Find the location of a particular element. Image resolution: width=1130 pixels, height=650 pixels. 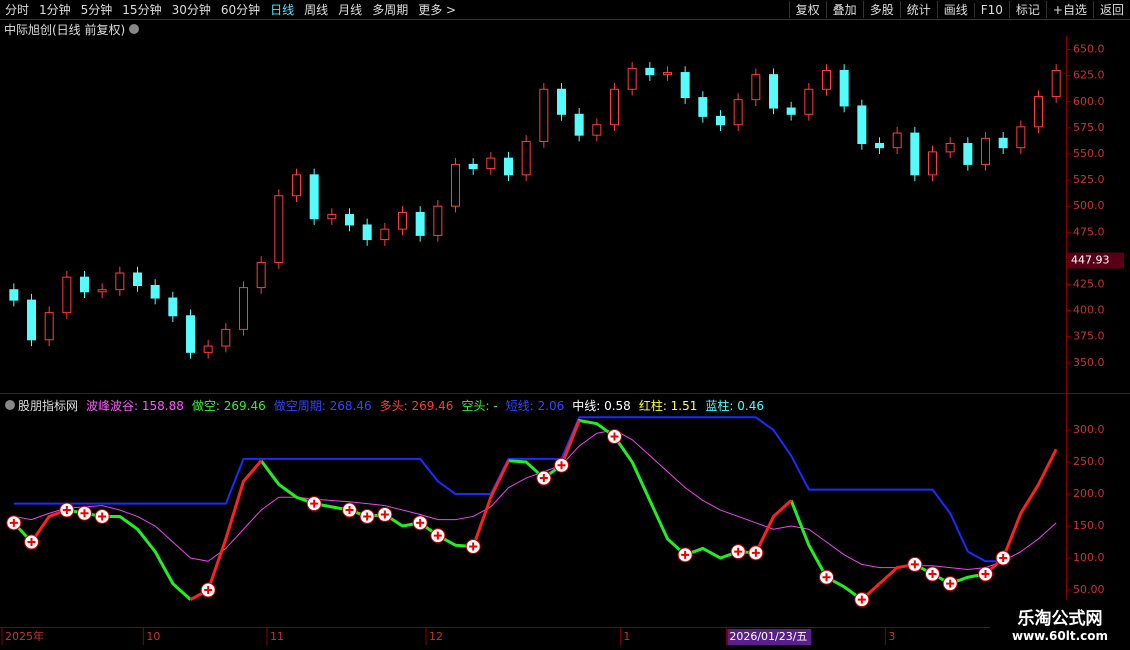

period-button: 多周期 is located at coordinates (390, 10).